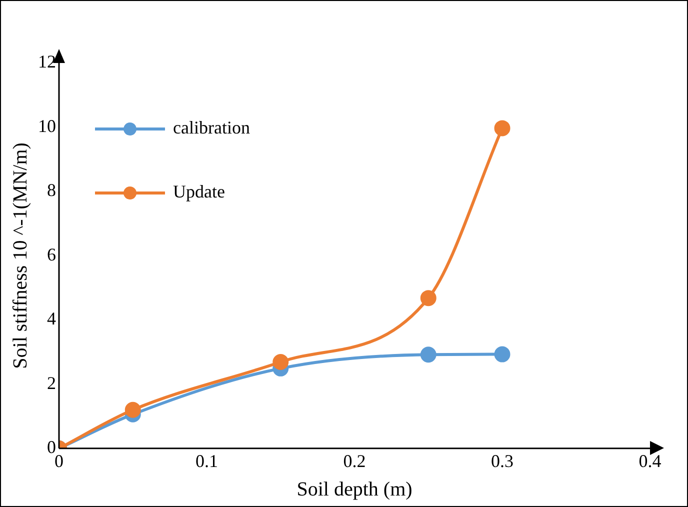  Describe the element at coordinates (354, 489) in the screenshot. I see `x-axis-title: Soil depth (m)` at that location.